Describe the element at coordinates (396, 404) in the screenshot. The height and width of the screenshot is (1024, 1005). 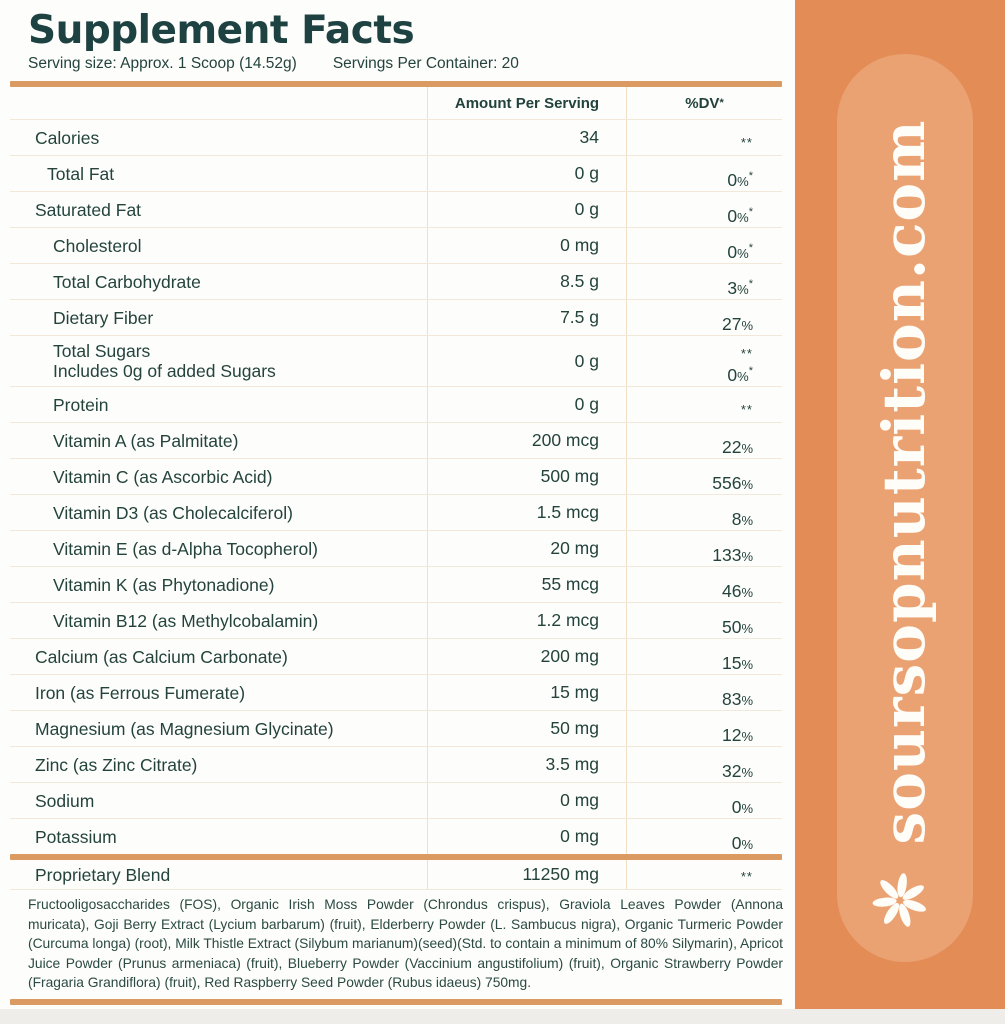
I see `nutrient-row: Protein 0 g **` at that location.